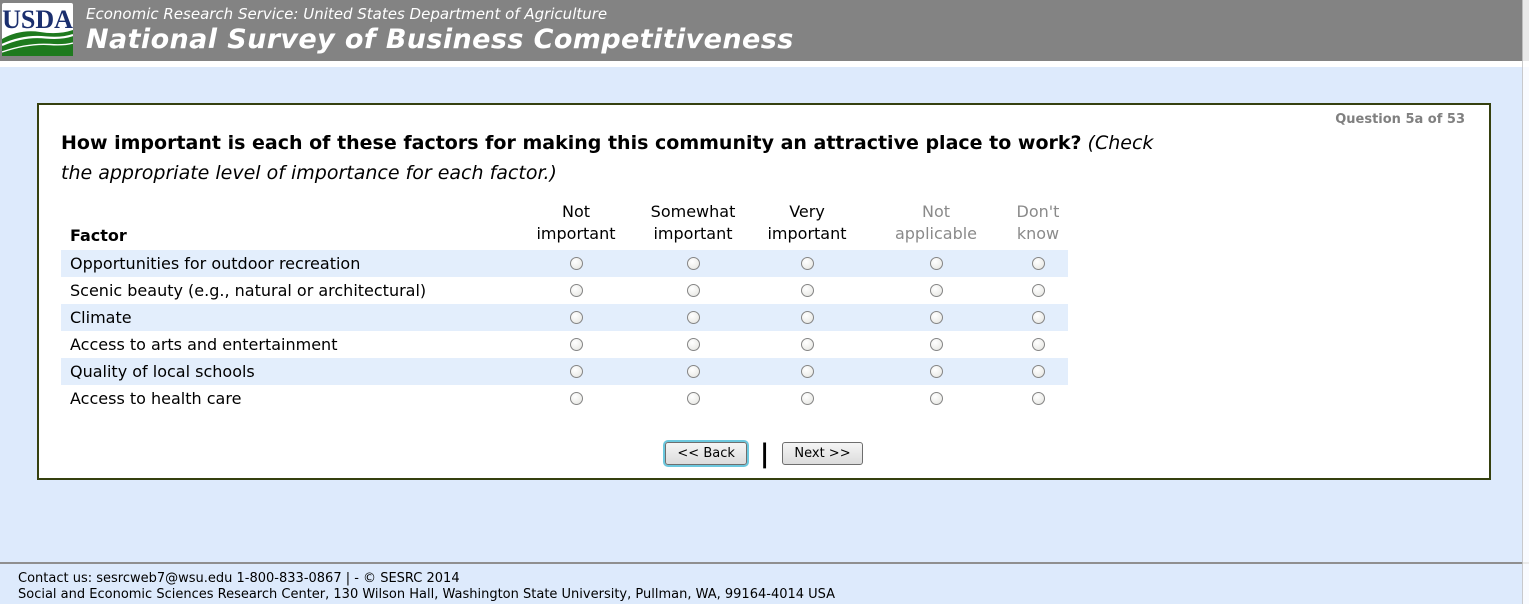  What do you see at coordinates (693, 317) in the screenshot?
I see `radio-row2-somewhat-important` at bounding box center [693, 317].